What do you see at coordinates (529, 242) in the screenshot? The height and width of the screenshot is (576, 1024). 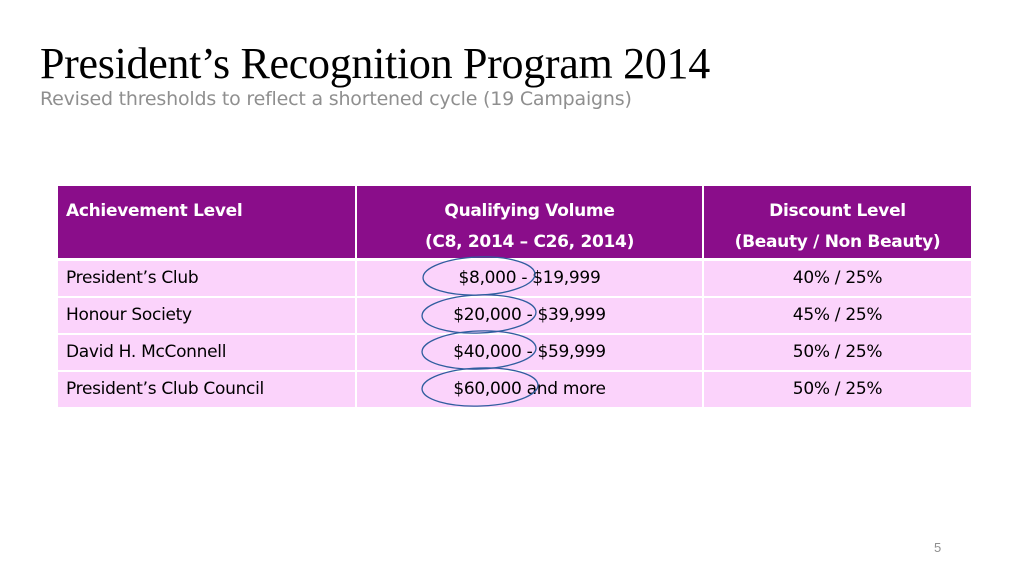 I see `header-line: (C8, 2014 – C26, 2014)` at bounding box center [529, 242].